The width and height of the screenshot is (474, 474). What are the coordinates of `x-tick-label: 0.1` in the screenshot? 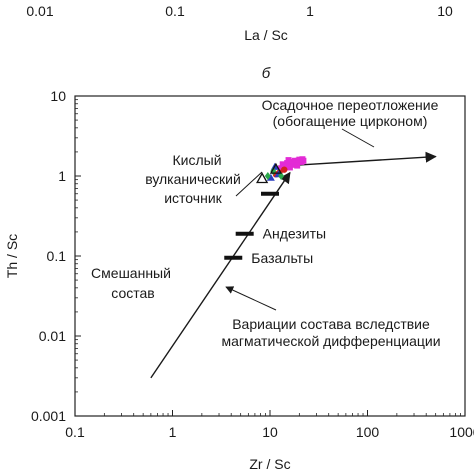 It's located at (75, 432).